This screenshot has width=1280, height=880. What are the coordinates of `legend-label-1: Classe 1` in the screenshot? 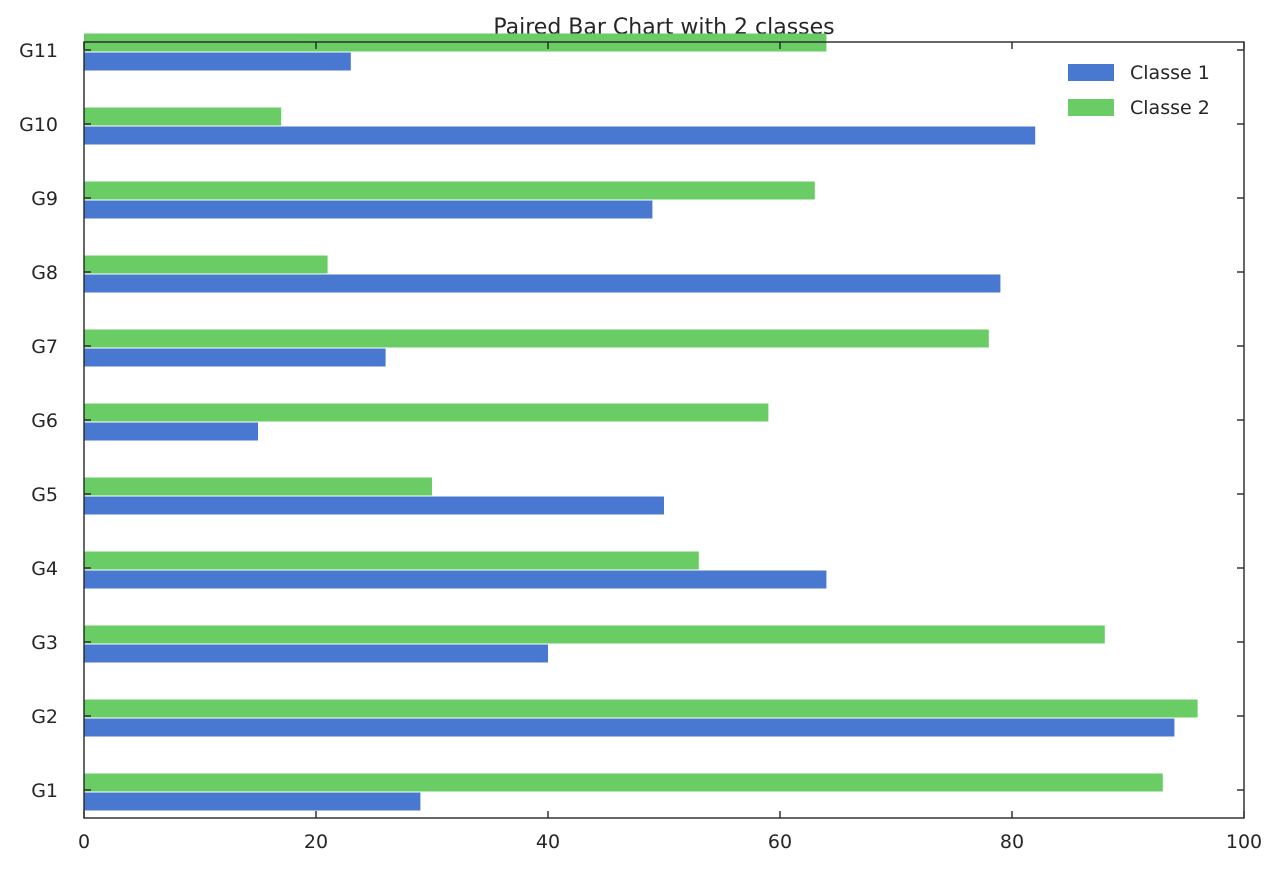 It's located at (1170, 73).